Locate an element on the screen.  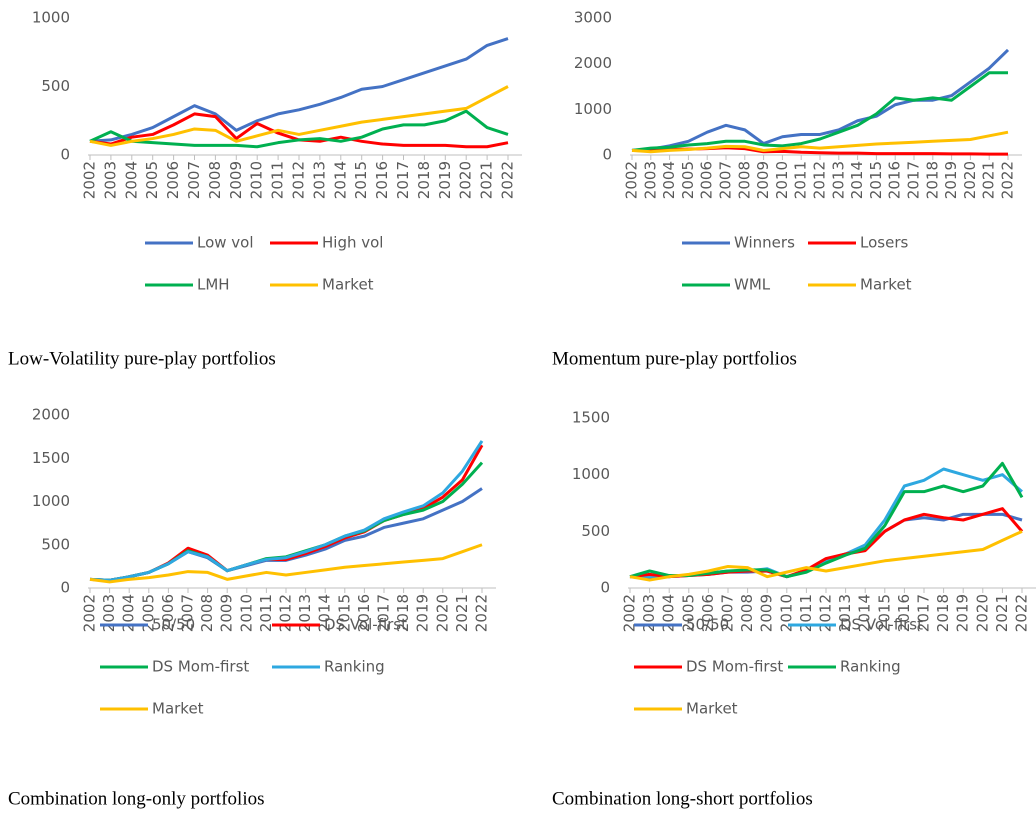
x-tick-label: 2005 is located at coordinates (148, 613).